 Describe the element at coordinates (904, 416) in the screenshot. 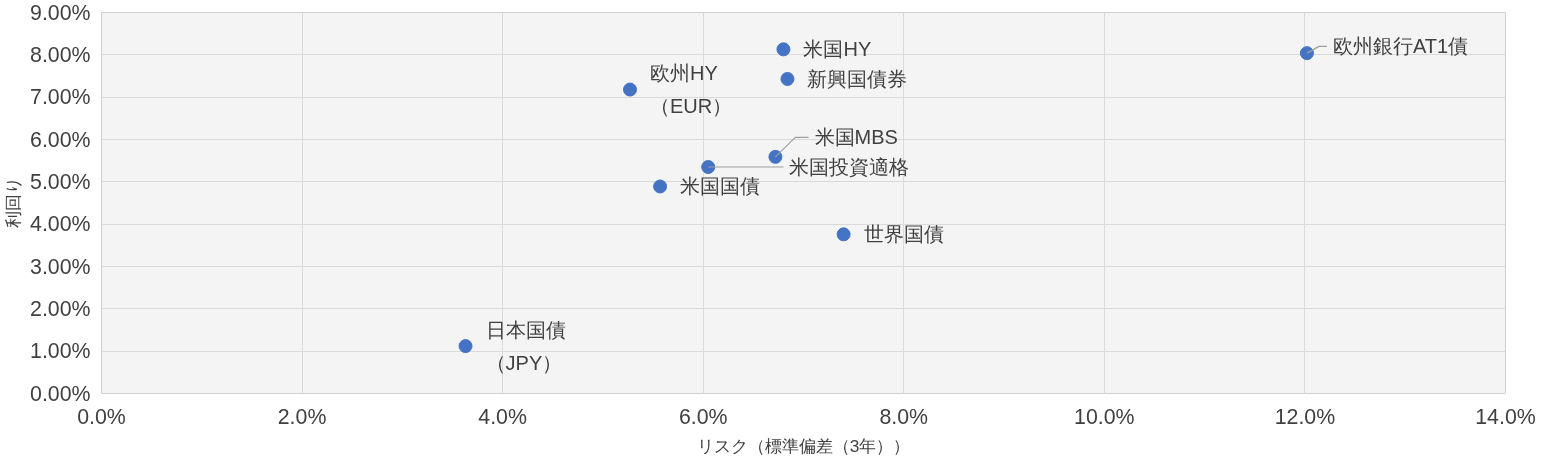

I see `x-tick-label: 8.0%` at that location.